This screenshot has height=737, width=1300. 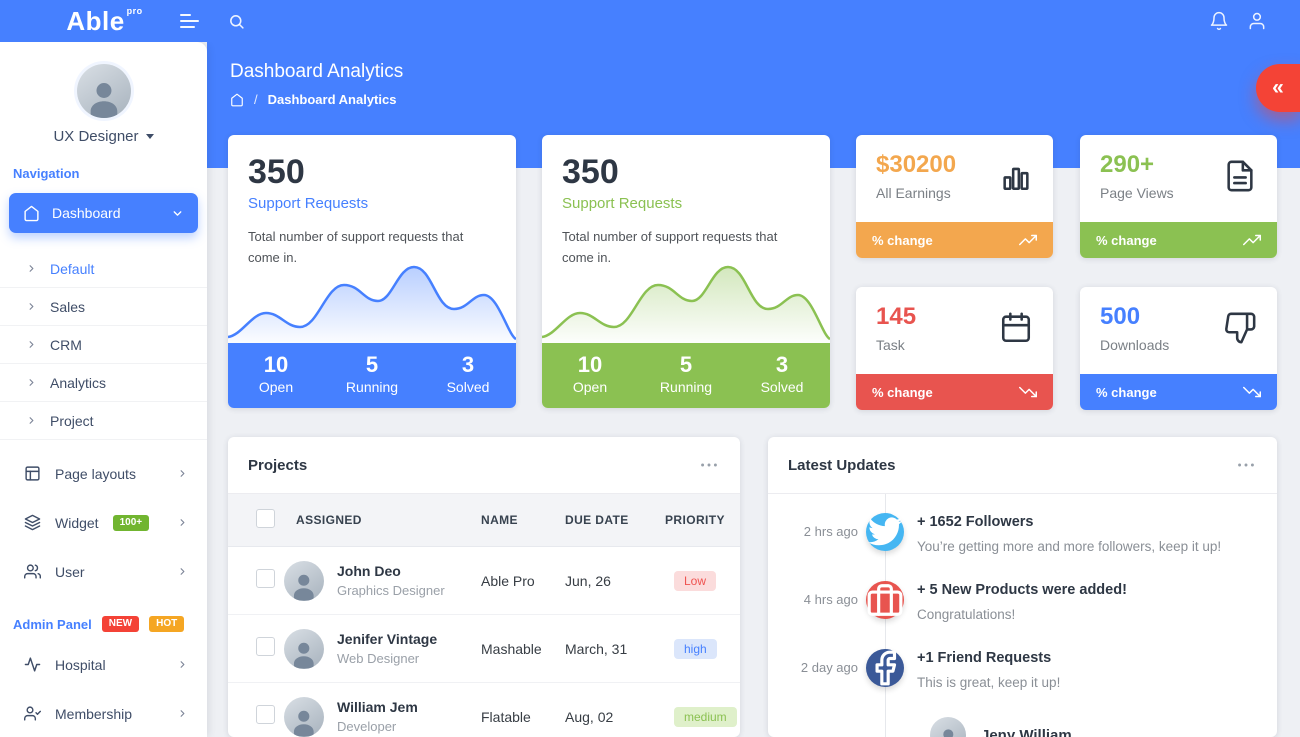 What do you see at coordinates (1022, 590) in the screenshot?
I see `update-title: + 5 New Products were added!` at bounding box center [1022, 590].